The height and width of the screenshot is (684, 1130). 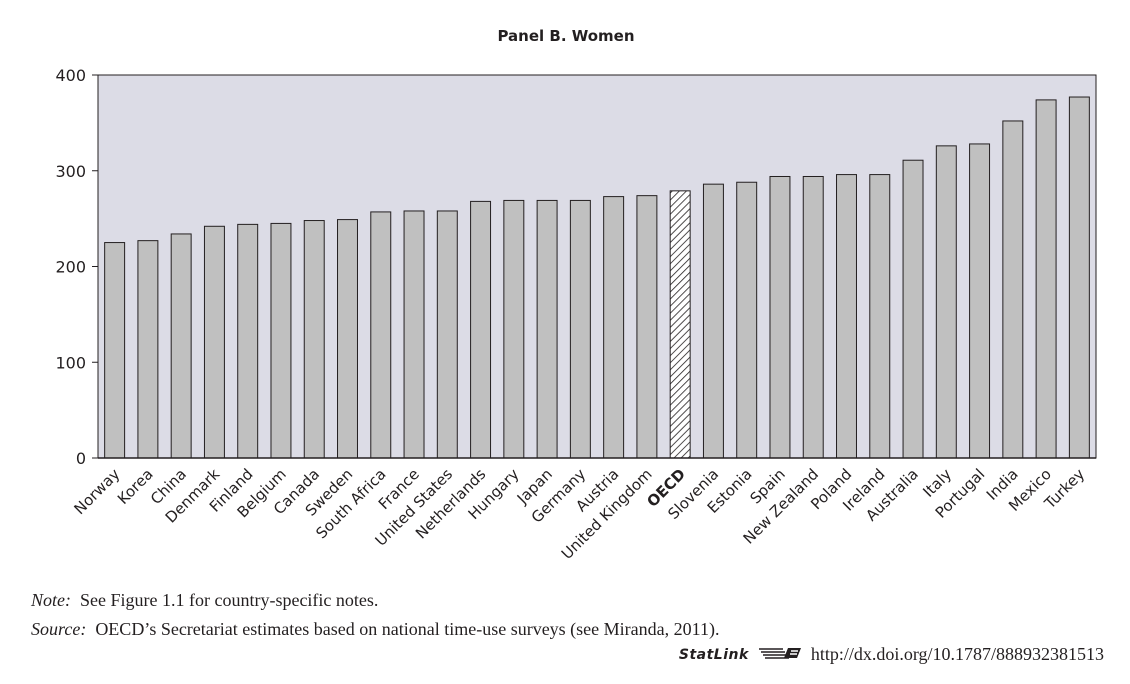 What do you see at coordinates (447, 334) in the screenshot?
I see `bar-united-states` at bounding box center [447, 334].